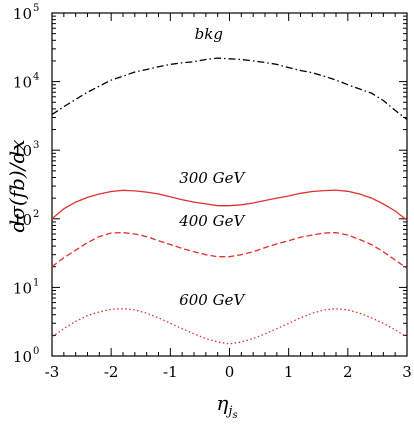  Describe the element at coordinates (212, 300) in the screenshot. I see `series-label-600-gev: 600 GeV` at that location.